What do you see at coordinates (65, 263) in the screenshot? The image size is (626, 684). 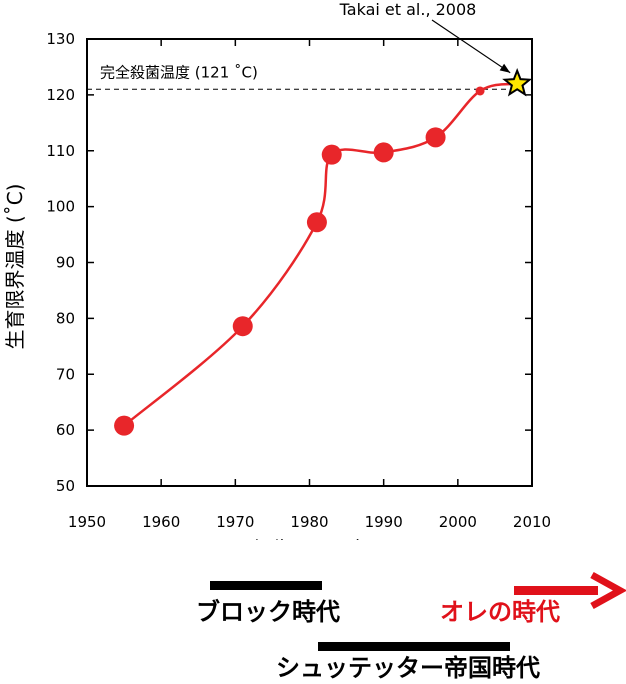 I see `y-tick-label: 90` at bounding box center [65, 263].